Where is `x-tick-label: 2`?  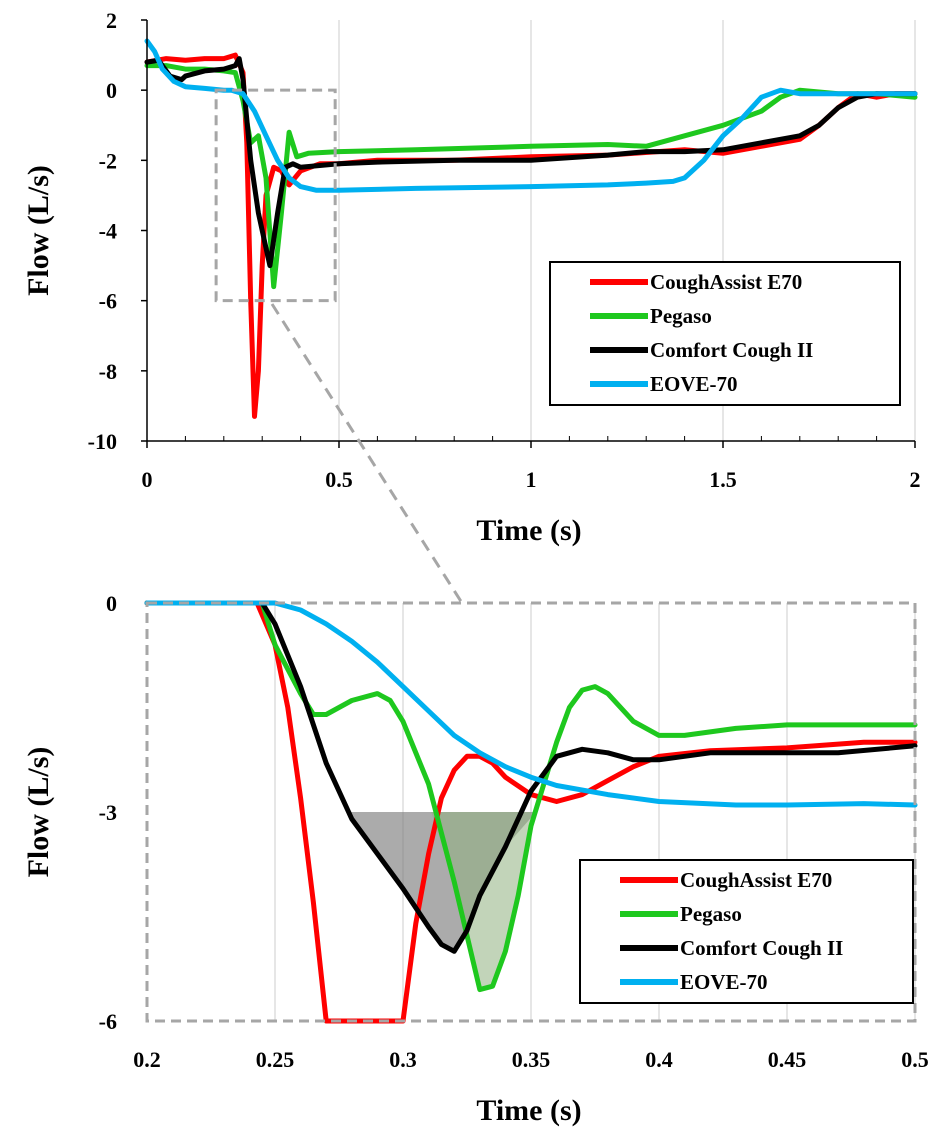
x-tick-label: 2 is located at coordinates (915, 479).